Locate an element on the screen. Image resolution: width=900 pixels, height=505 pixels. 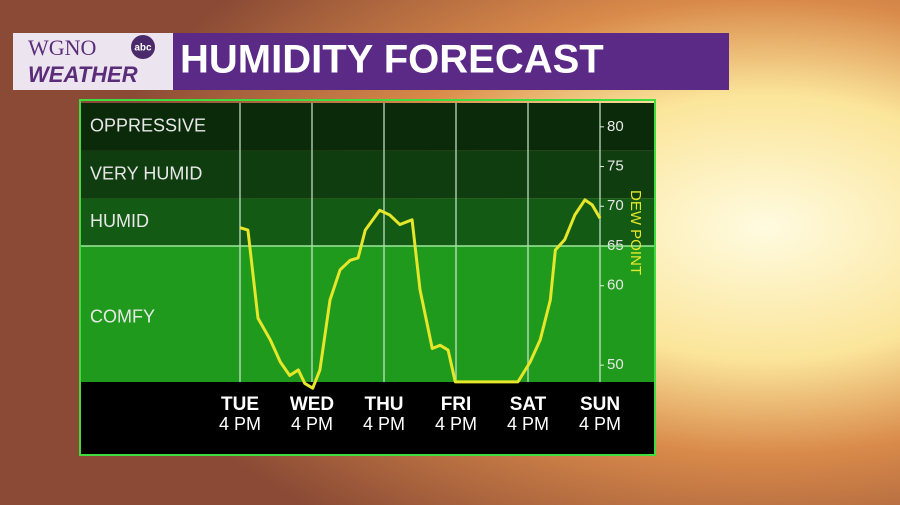
zone-label: VERY HUMID is located at coordinates (146, 173).